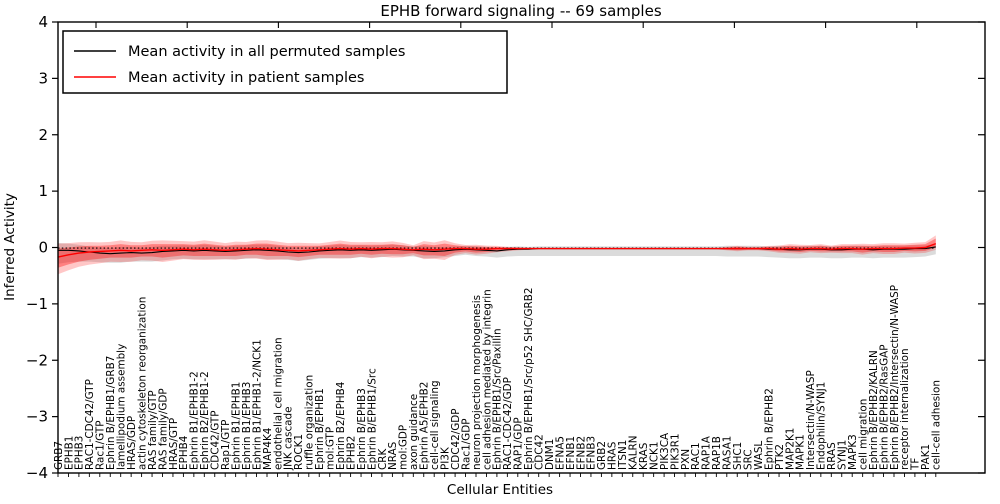 The image size is (1000, 504). I want to click on x-category-label: CRK, so click(383, 459).